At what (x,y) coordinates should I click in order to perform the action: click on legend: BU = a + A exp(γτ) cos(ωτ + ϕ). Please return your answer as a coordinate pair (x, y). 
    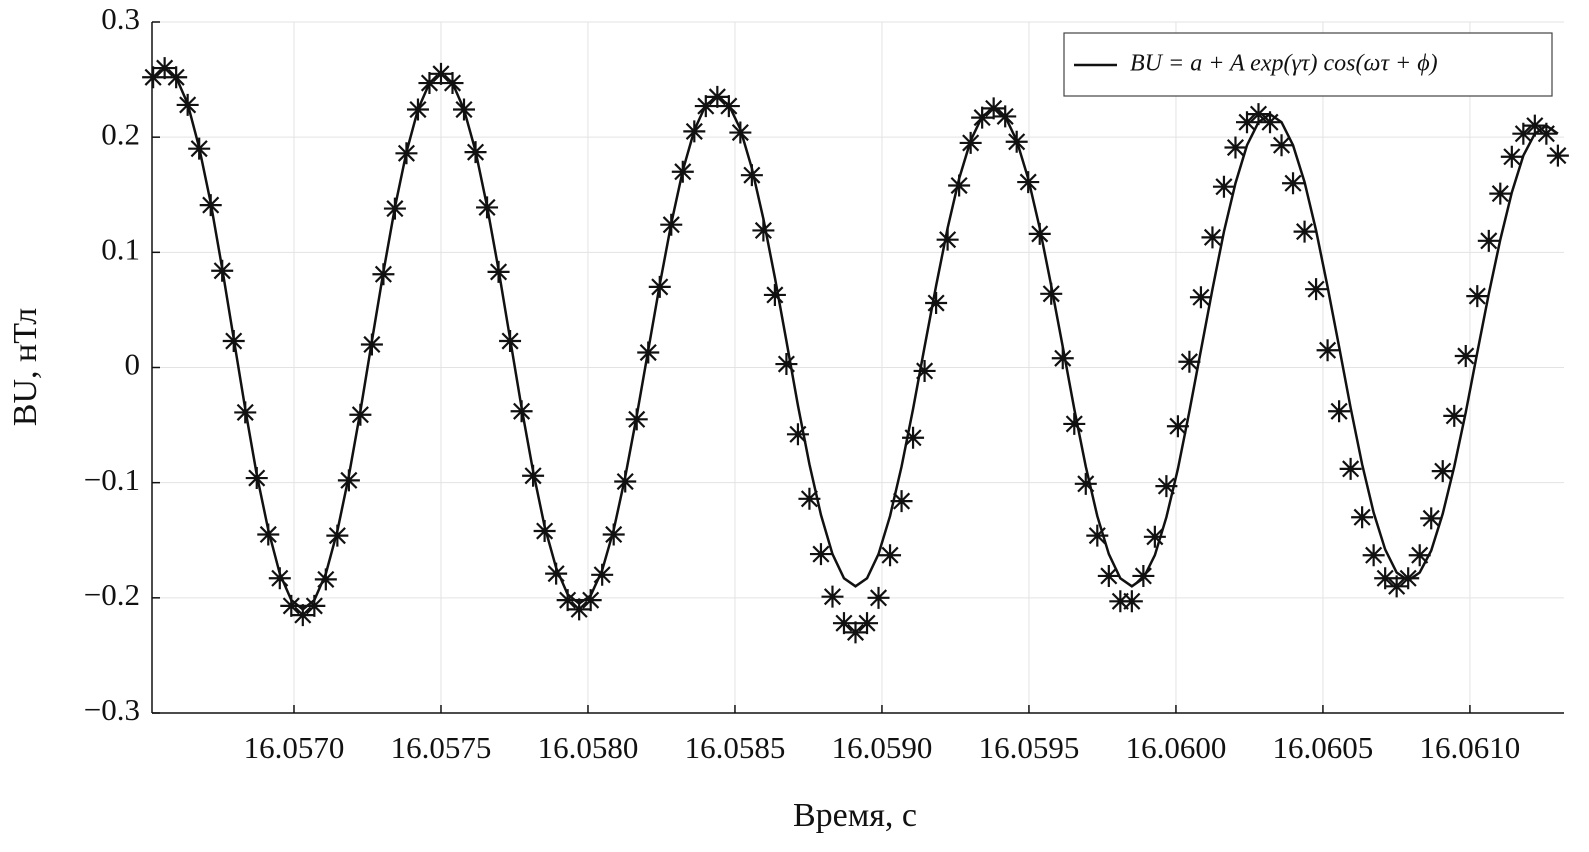
    Looking at the image, I should click on (1308, 64).